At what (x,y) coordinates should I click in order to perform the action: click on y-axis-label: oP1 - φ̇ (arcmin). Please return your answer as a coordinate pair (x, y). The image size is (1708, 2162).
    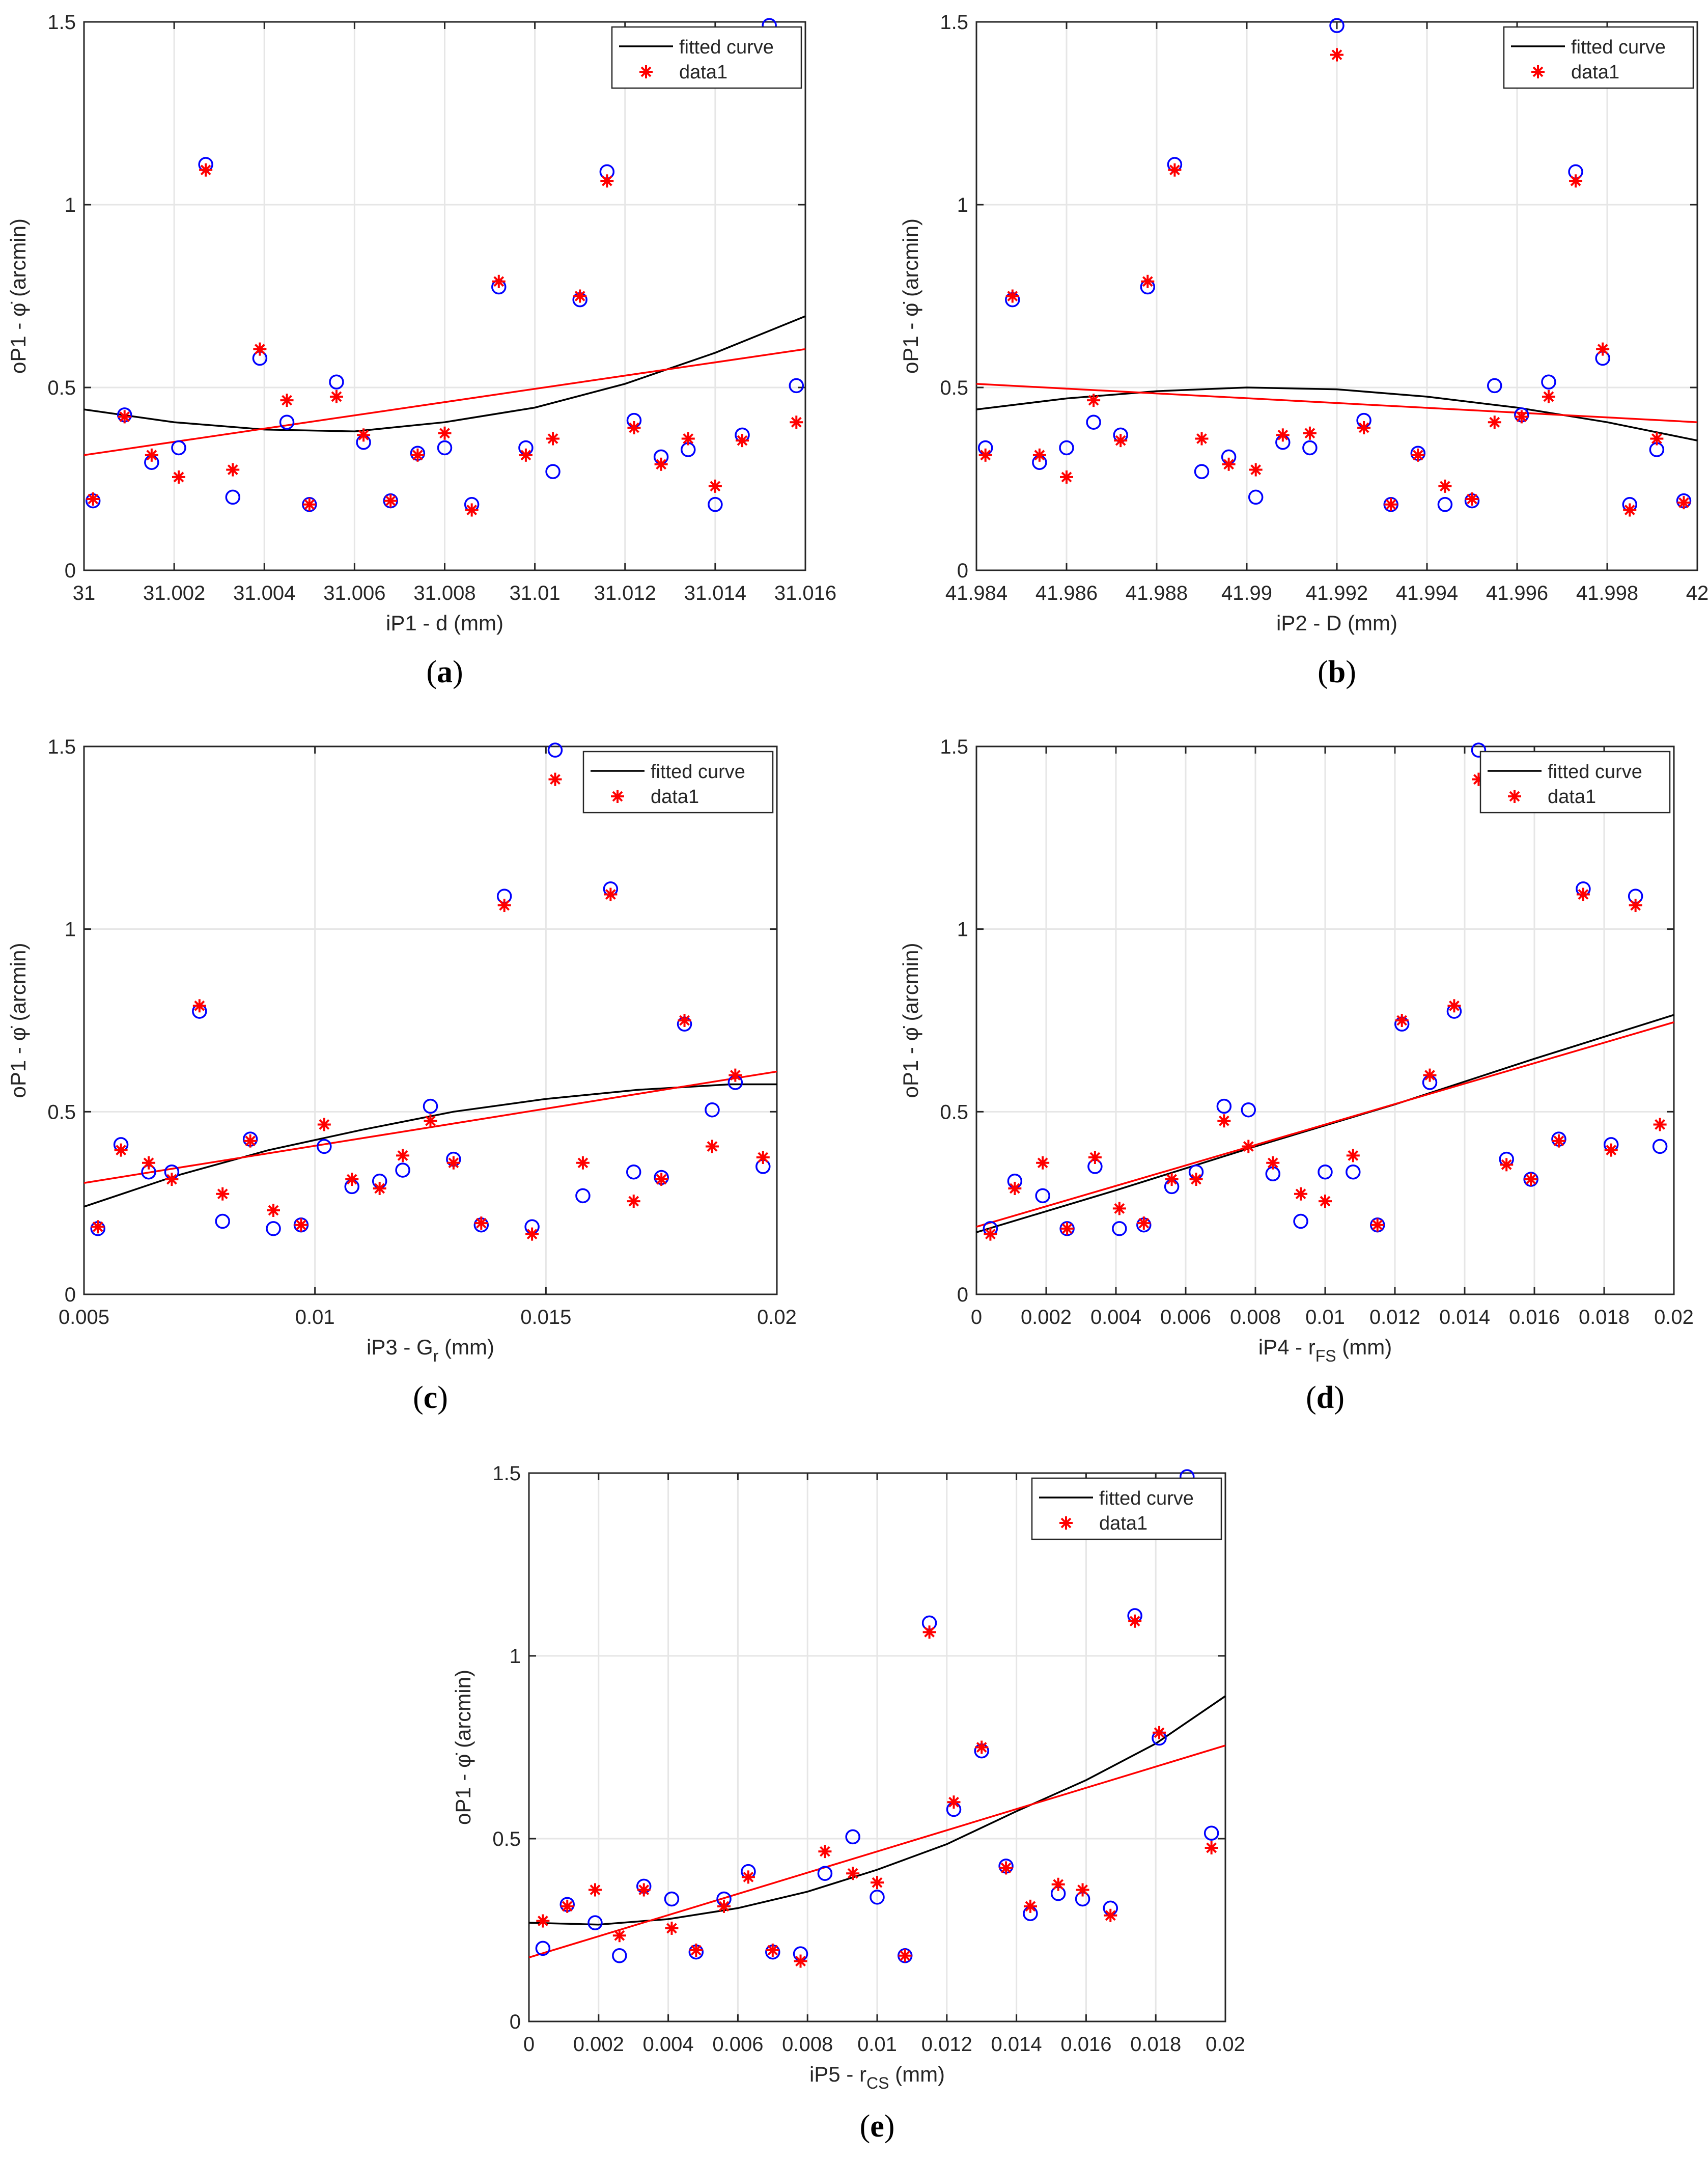
    Looking at the image, I should click on (18, 296).